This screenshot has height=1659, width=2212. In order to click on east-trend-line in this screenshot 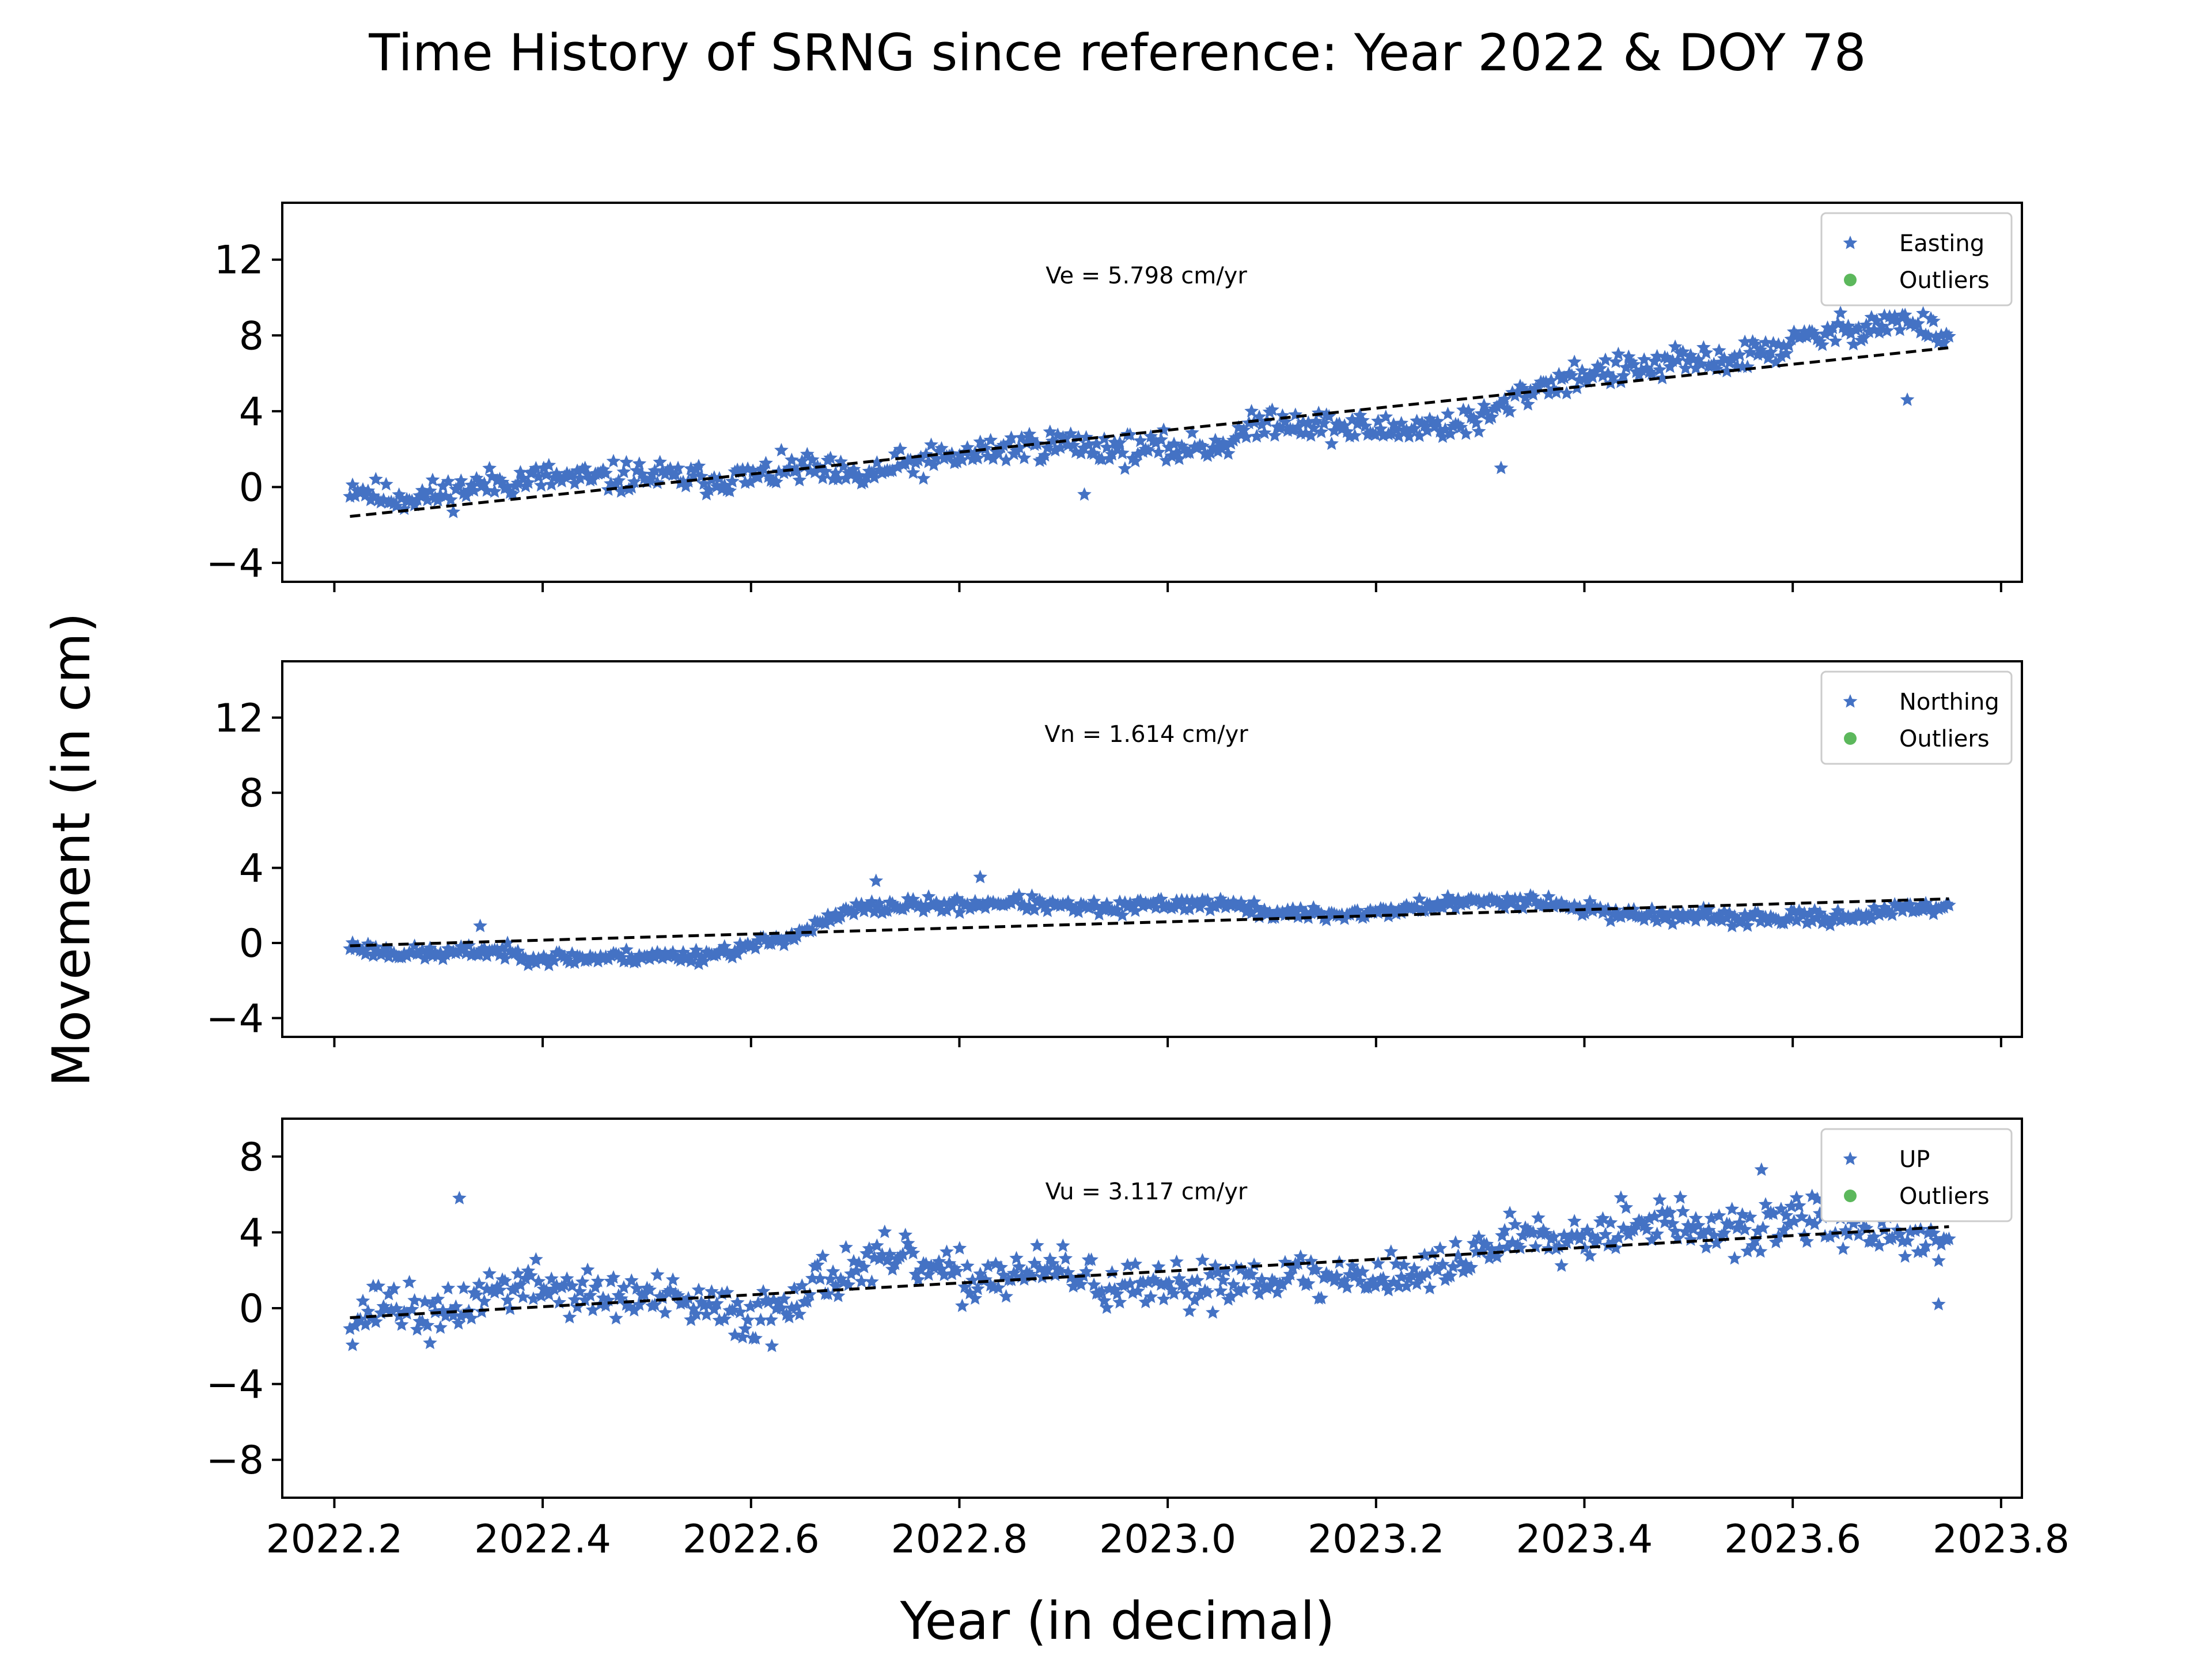, I will do `click(1149, 432)`.